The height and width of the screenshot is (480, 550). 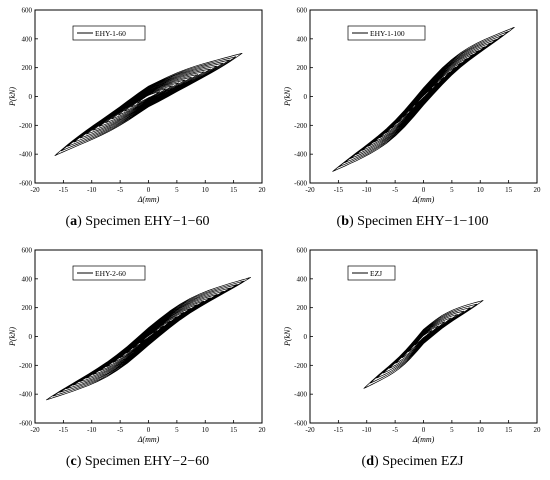 I want to click on legend-label: EHY-1-60, so click(x=110, y=33).